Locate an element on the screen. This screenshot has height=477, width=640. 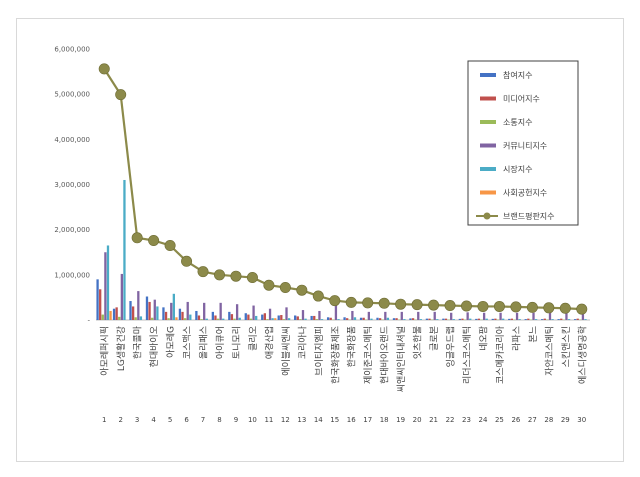
bar-커뮤니티지수-26 is located at coordinates (517, 316).